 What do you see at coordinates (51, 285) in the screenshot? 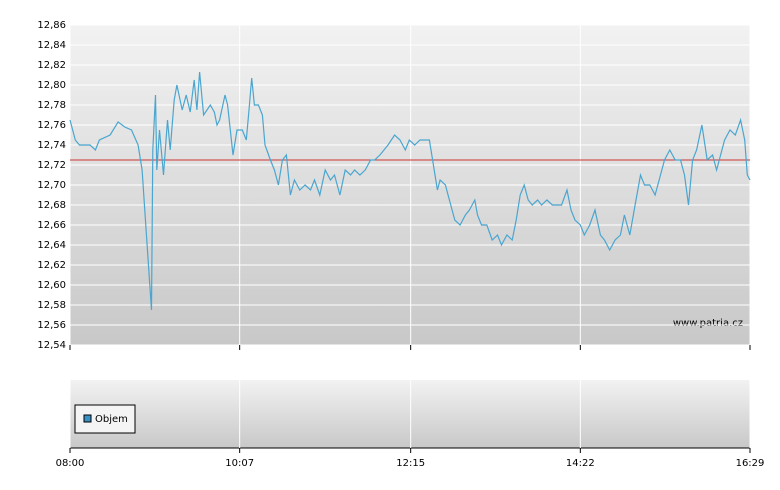
I see `y-tick-label: 12,60` at bounding box center [51, 285].